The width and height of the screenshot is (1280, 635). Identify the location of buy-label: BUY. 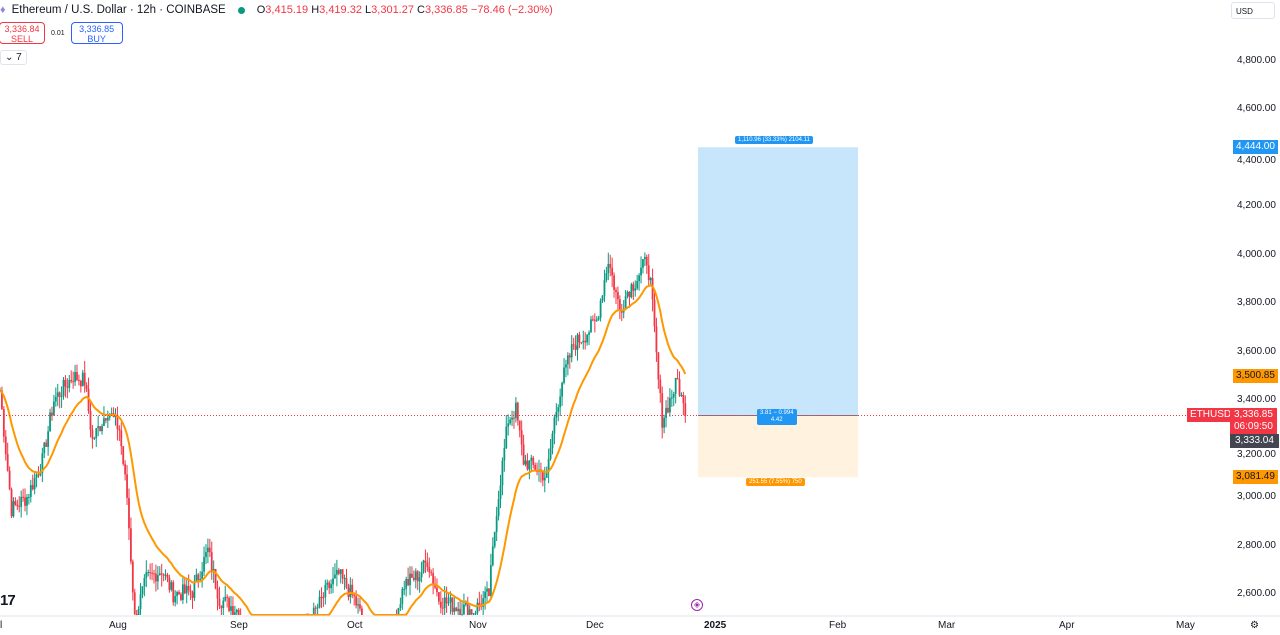
(96, 39).